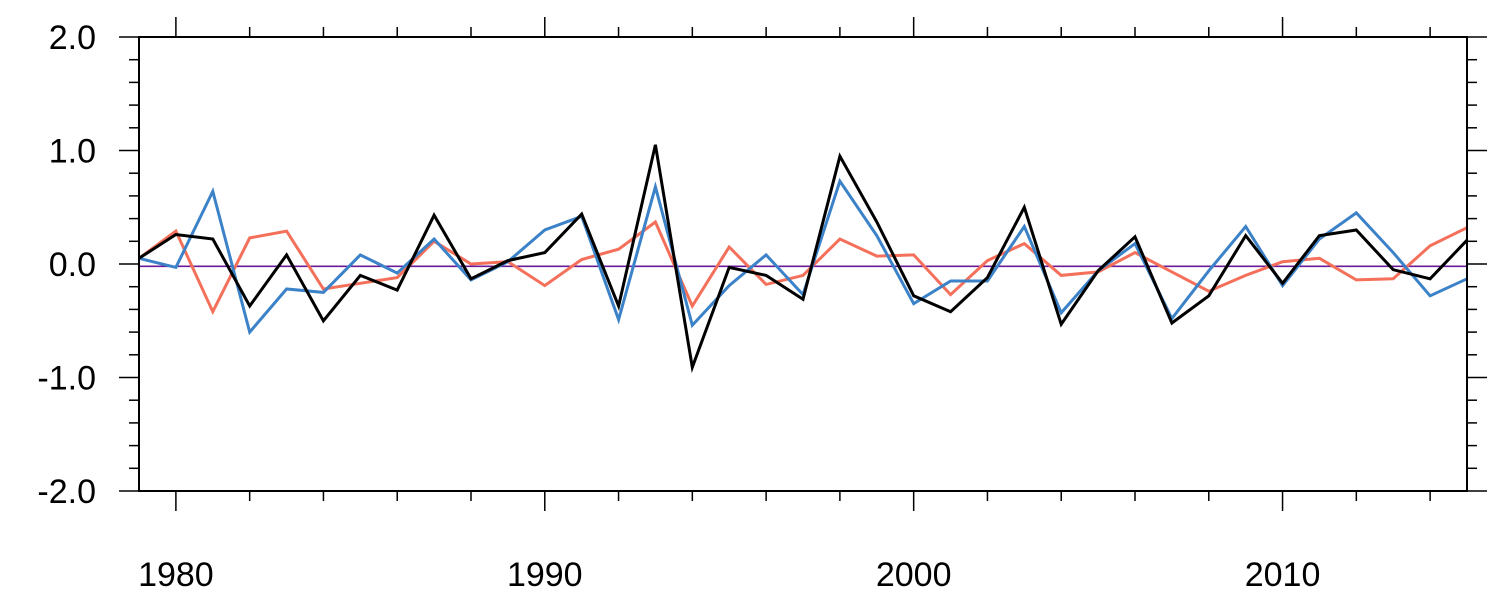  I want to click on y-tick-label: -2.0, so click(66, 492).